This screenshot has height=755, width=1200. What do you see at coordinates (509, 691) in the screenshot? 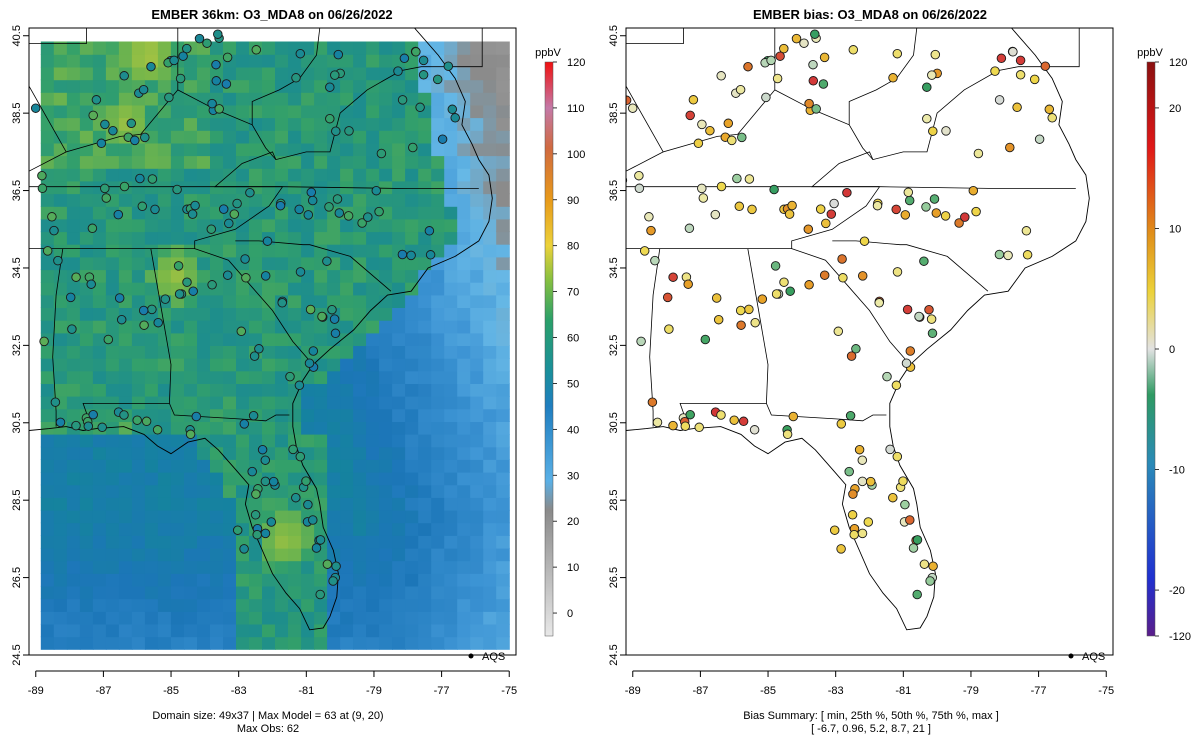
I see `x-tick-label: -75` at bounding box center [509, 691].